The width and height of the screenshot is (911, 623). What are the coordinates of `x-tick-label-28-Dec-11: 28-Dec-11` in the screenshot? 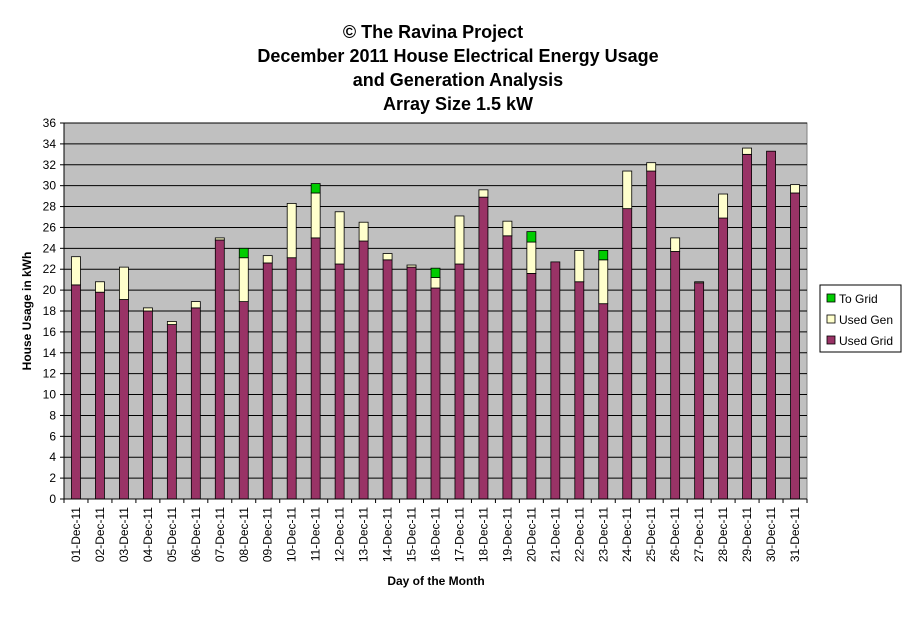 It's located at (723, 534).